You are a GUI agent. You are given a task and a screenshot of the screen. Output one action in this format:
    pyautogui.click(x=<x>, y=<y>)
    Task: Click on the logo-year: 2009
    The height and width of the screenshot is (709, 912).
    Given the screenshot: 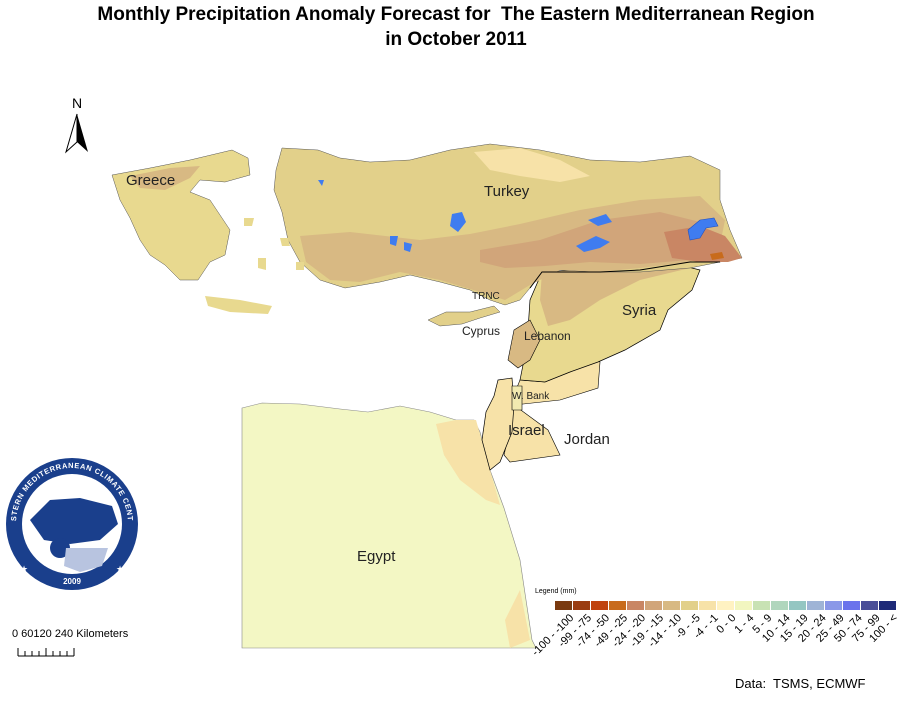 What is the action you would take?
    pyautogui.click(x=72, y=581)
    